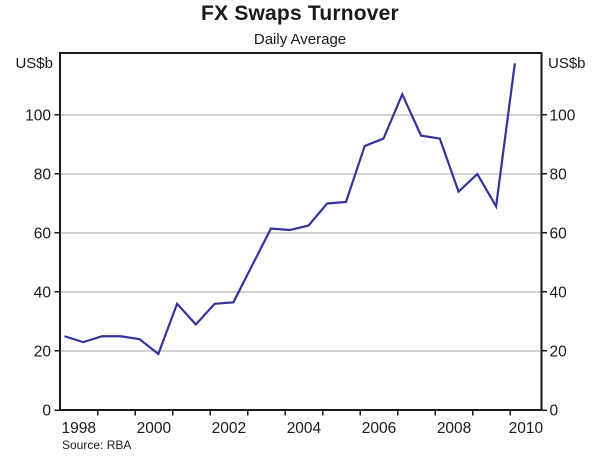  Describe the element at coordinates (46, 411) in the screenshot. I see `y-tick-label-left: 0` at that location.